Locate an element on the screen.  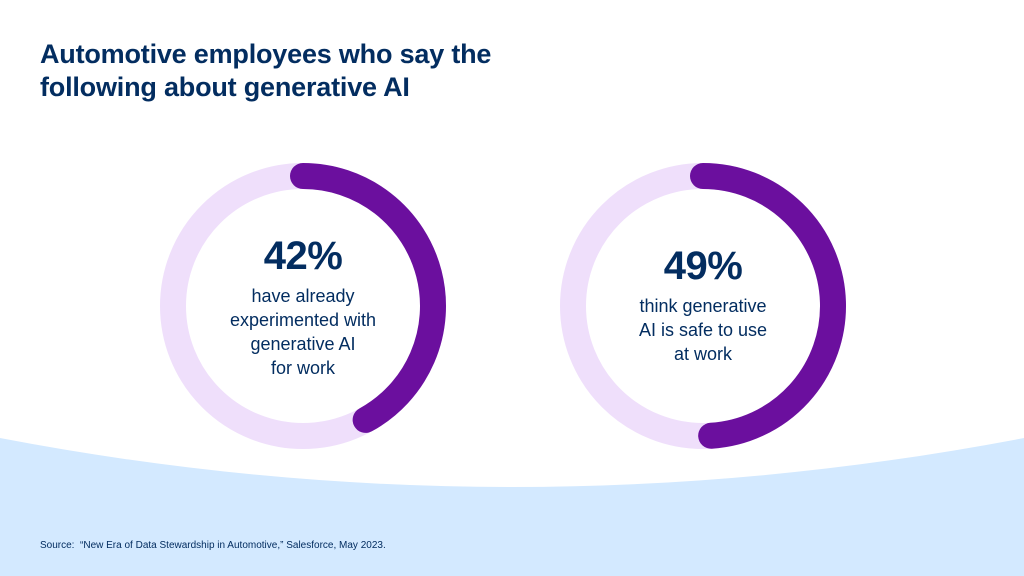
donut-value-label: 49% is located at coordinates (703, 266).